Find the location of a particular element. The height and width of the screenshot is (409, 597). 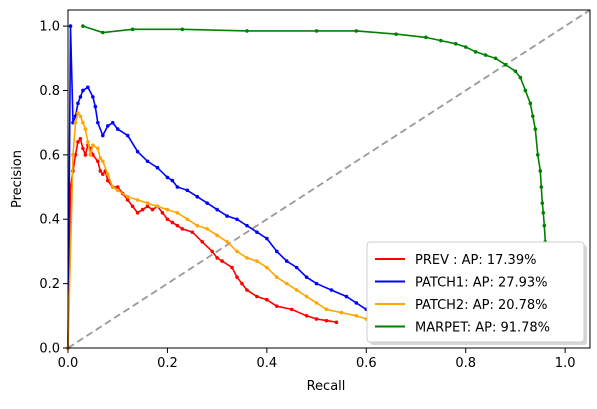

y-tick-label: 0.0 is located at coordinates (49, 349).